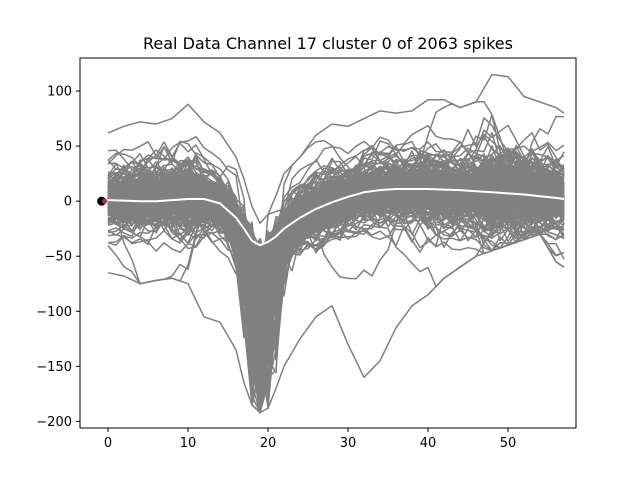 The height and width of the screenshot is (480, 640). What do you see at coordinates (68, 202) in the screenshot?
I see `y-tick-label: 0` at bounding box center [68, 202].